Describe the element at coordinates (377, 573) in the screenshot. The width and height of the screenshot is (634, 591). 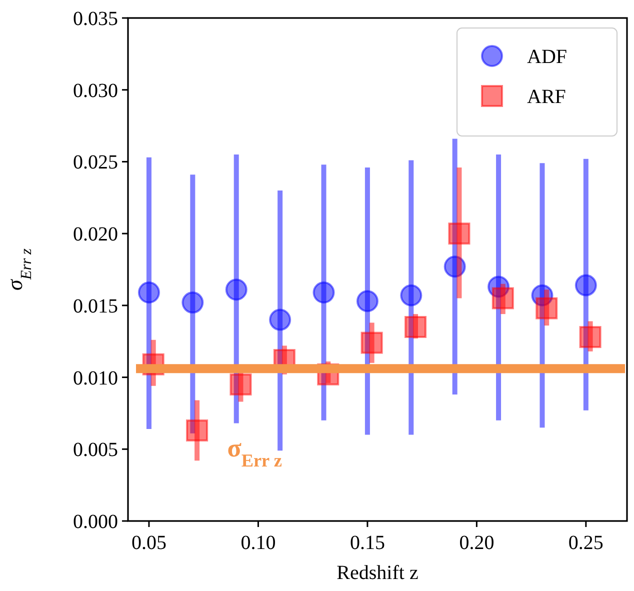
I see `x-axis-title: Redshift z` at that location.